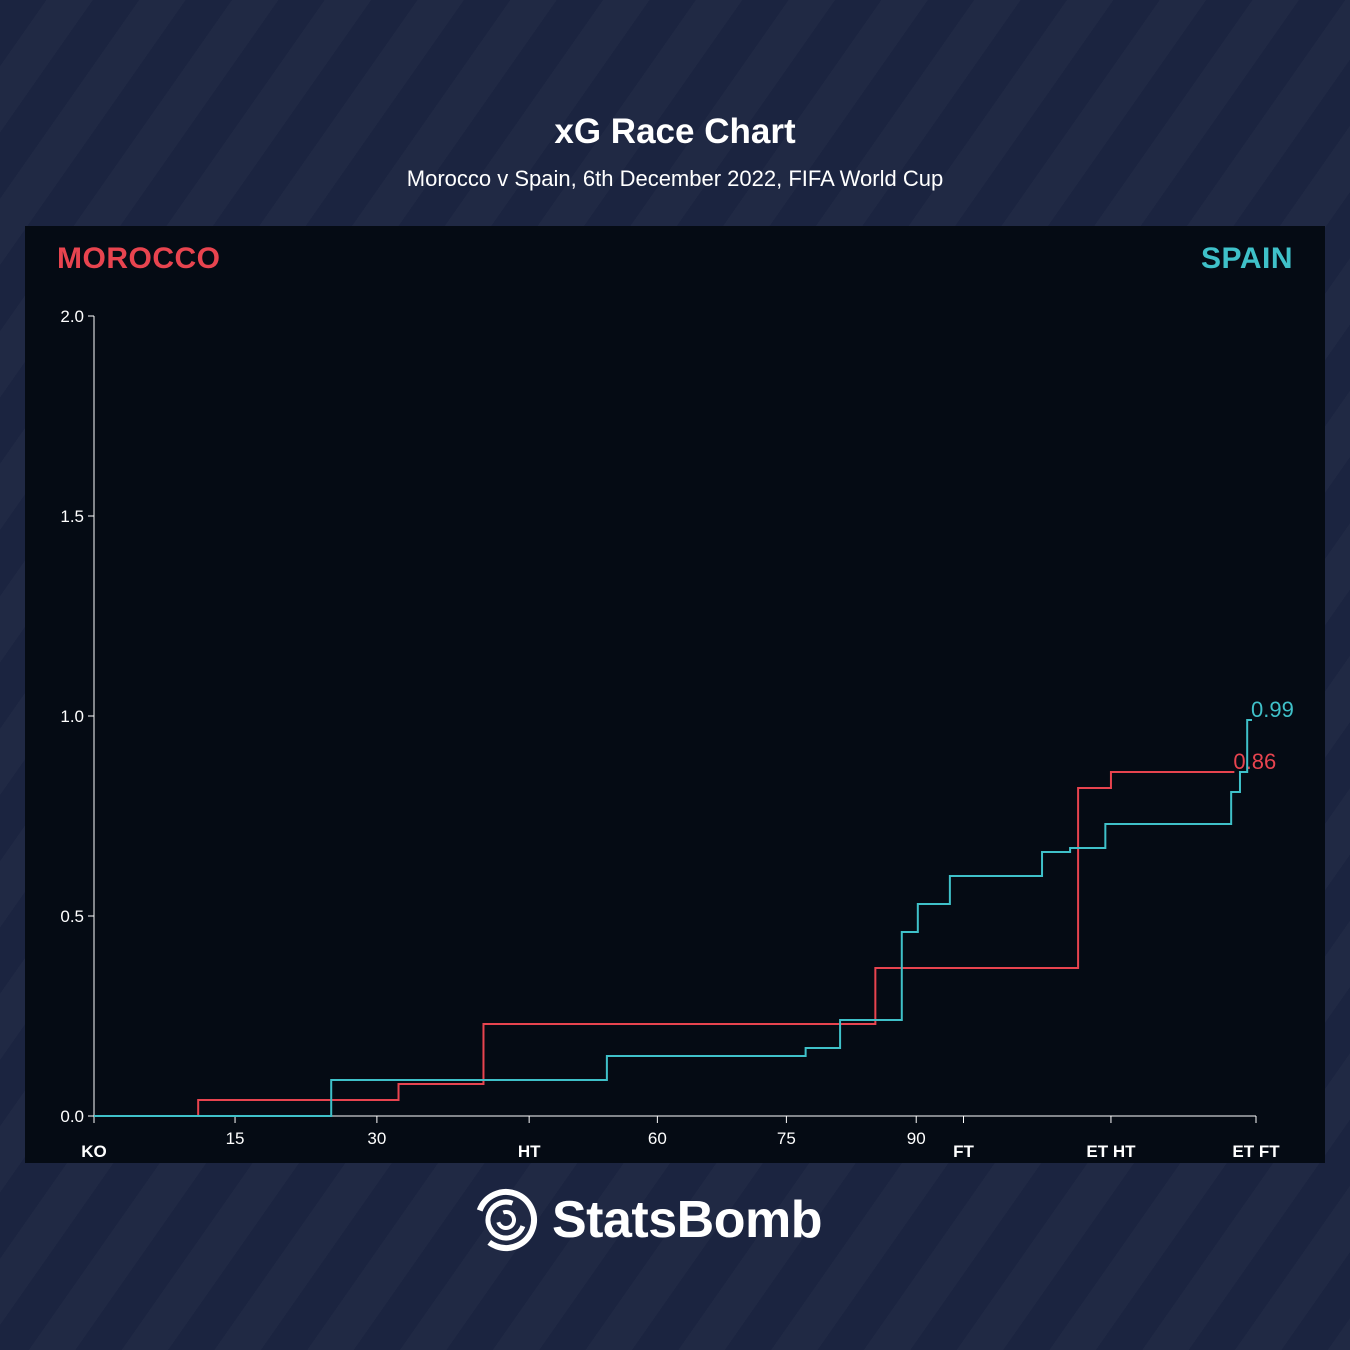 The height and width of the screenshot is (1350, 1350). Describe the element at coordinates (72, 316) in the screenshot. I see `y-tick-label: 2.0` at that location.